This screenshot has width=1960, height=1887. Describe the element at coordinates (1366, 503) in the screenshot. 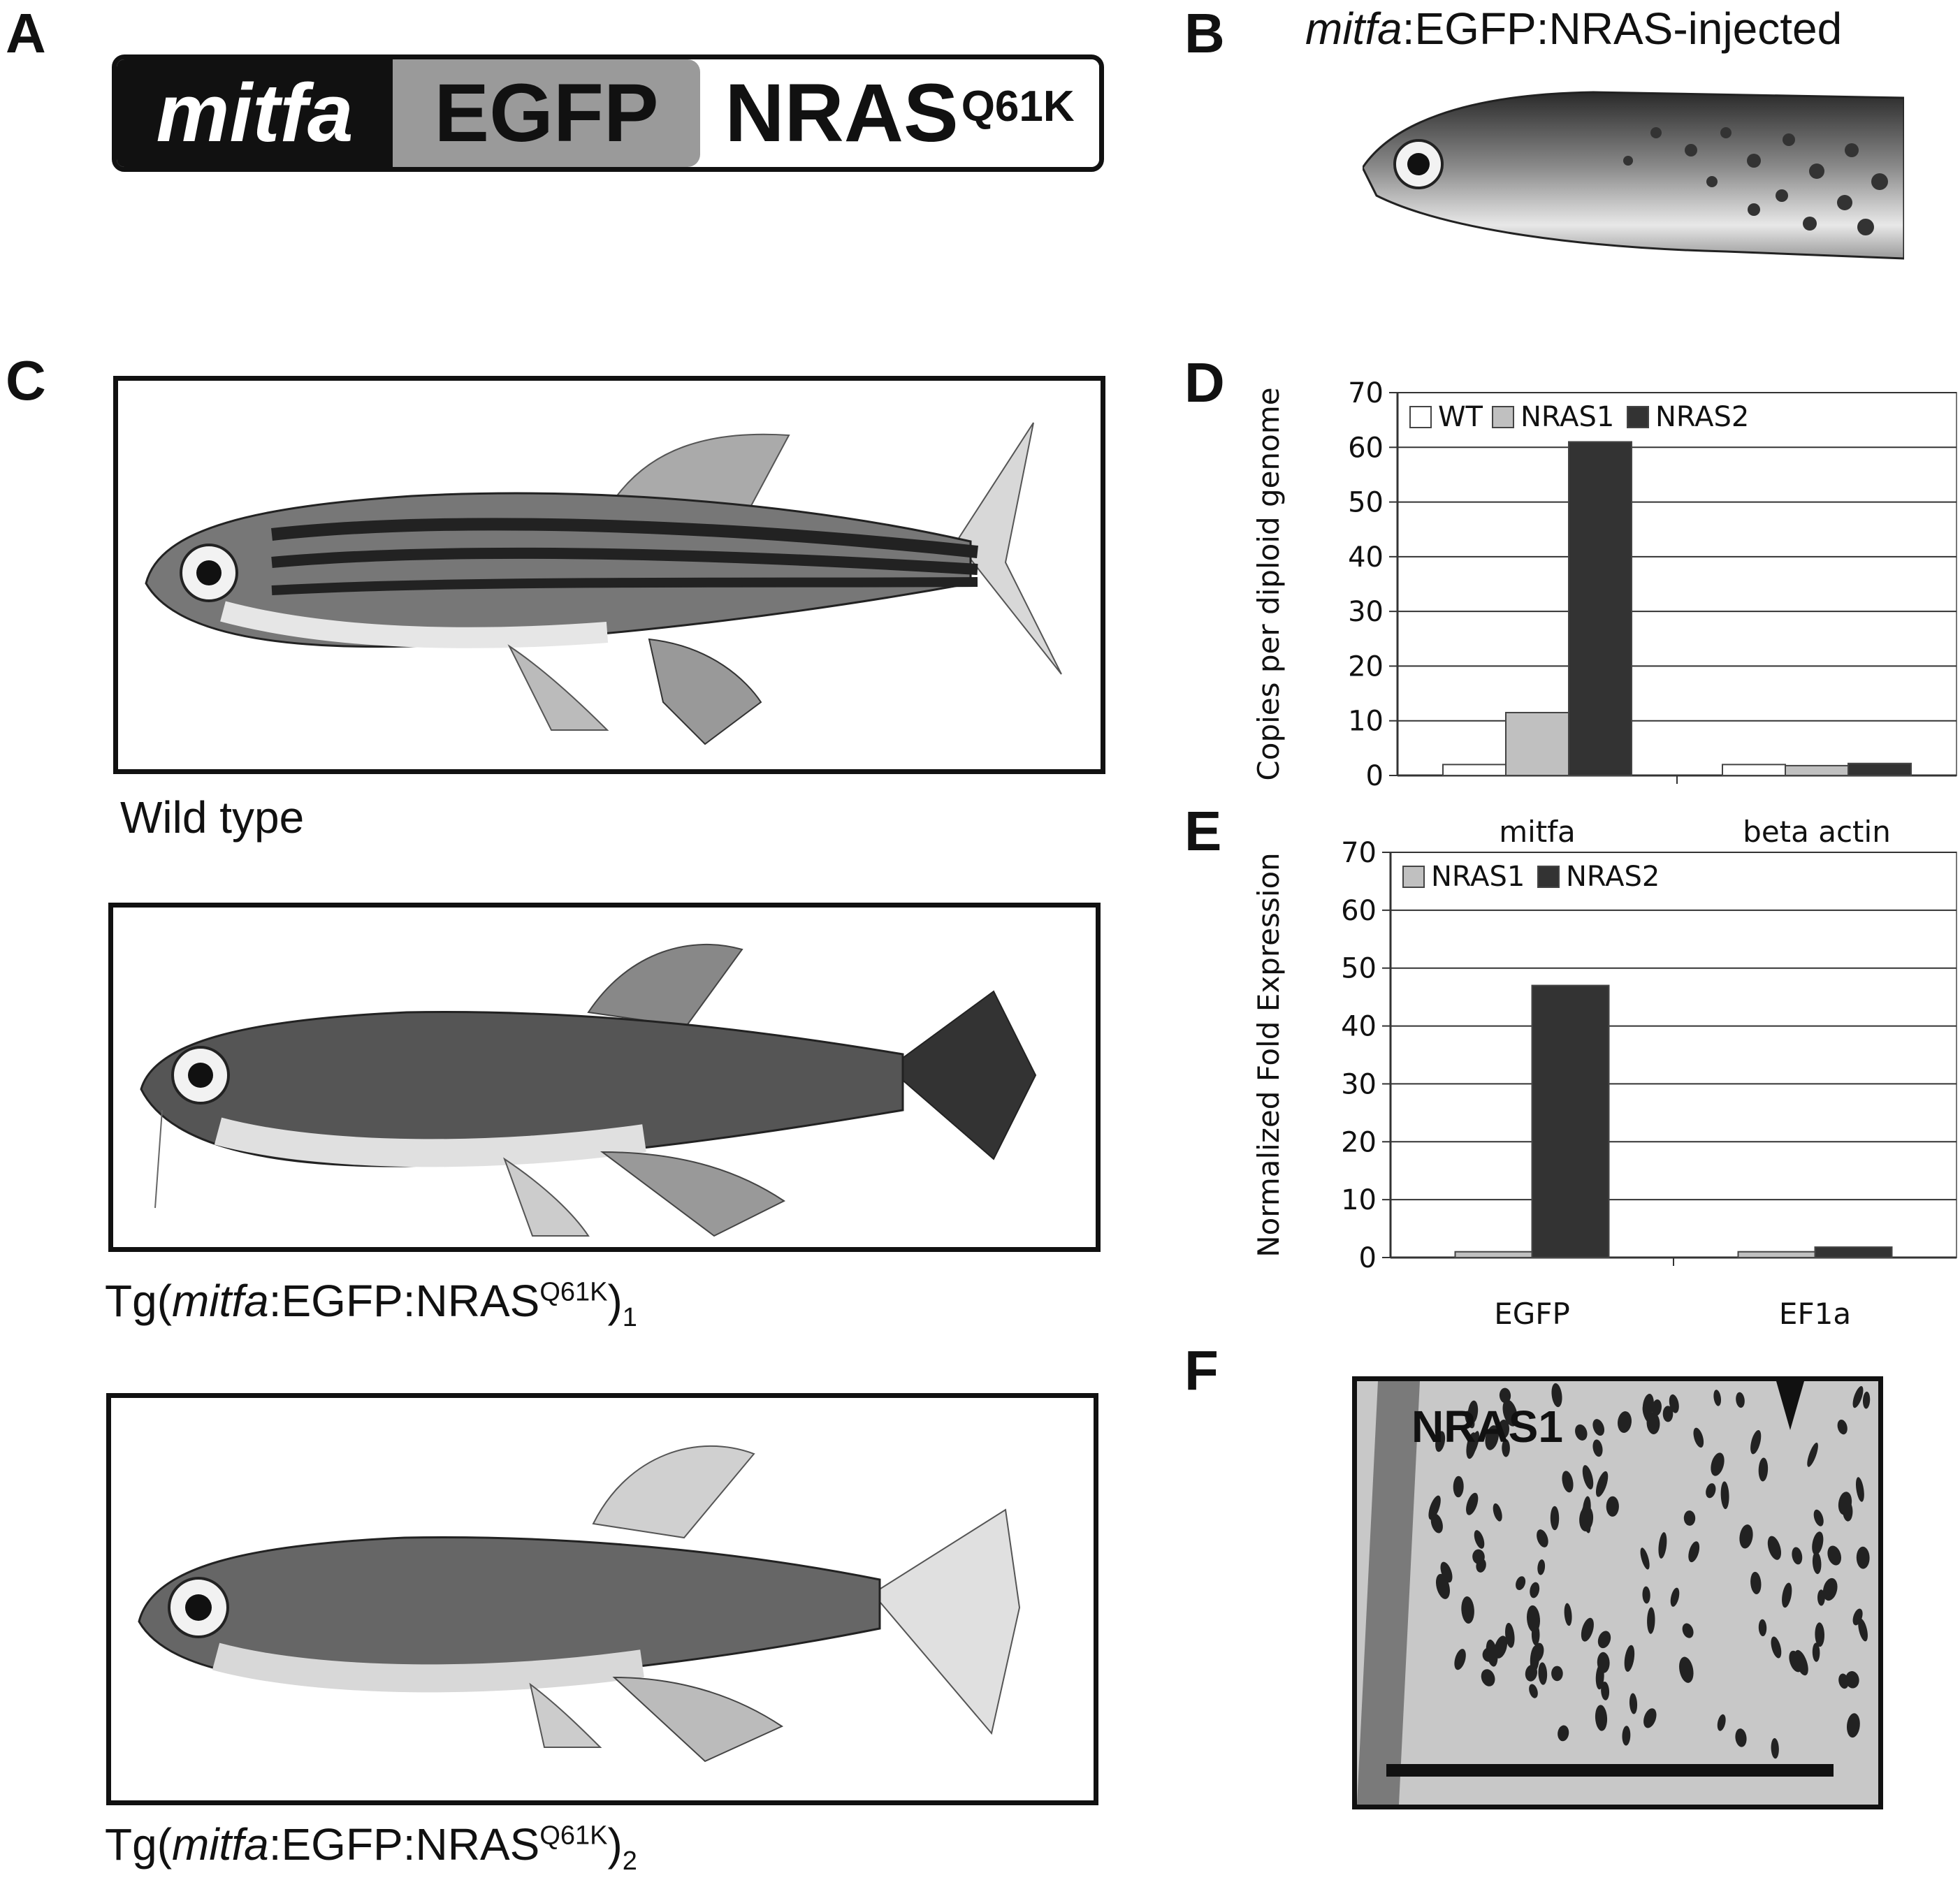

I see `chart-d-ytick-label: 50` at that location.